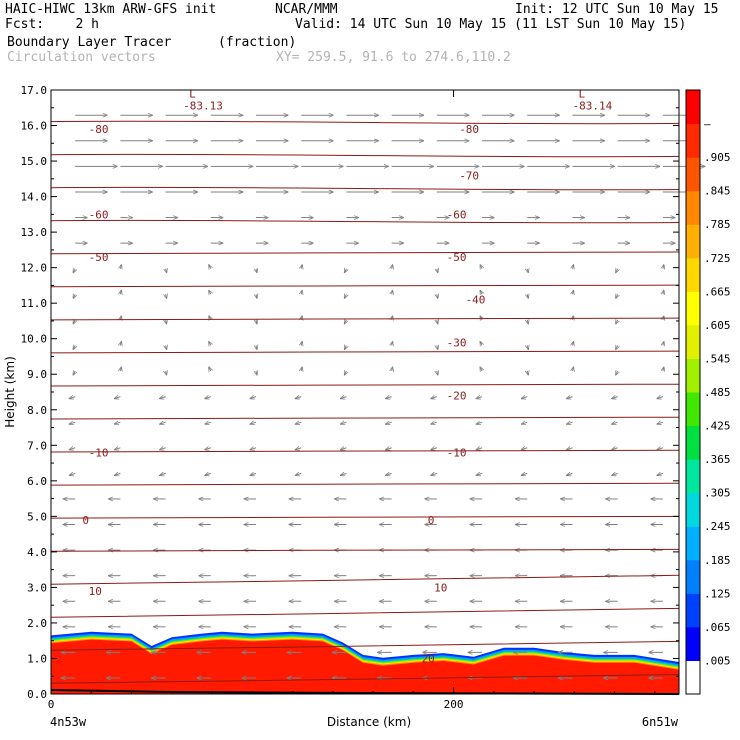 The height and width of the screenshot is (740, 740). I want to click on contour-label: -60, so click(99, 214).